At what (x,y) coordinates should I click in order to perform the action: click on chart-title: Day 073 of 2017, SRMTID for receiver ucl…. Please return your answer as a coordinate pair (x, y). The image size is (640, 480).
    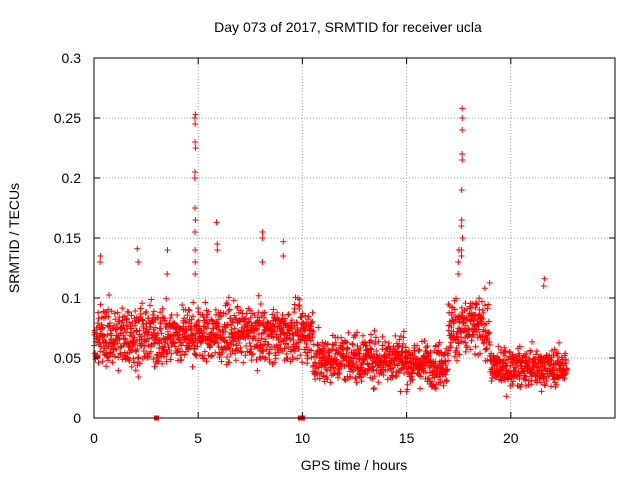
    Looking at the image, I should click on (348, 27).